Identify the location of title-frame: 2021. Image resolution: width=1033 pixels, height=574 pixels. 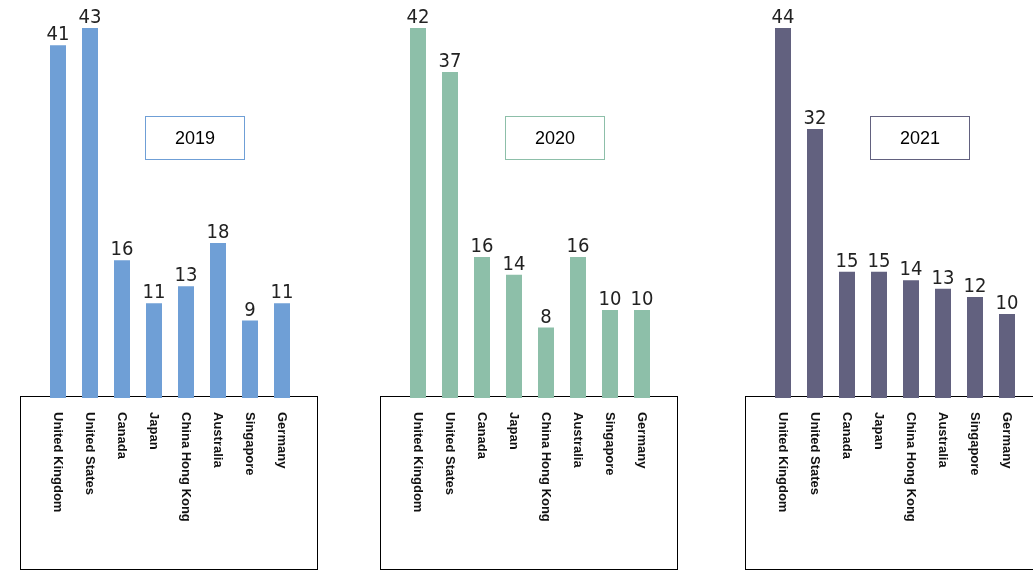
(920, 138).